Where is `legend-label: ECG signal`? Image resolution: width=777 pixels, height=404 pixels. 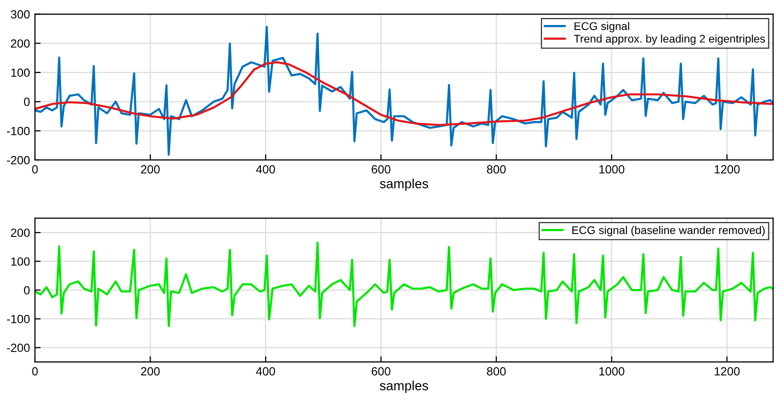 legend-label: ECG signal is located at coordinates (602, 27).